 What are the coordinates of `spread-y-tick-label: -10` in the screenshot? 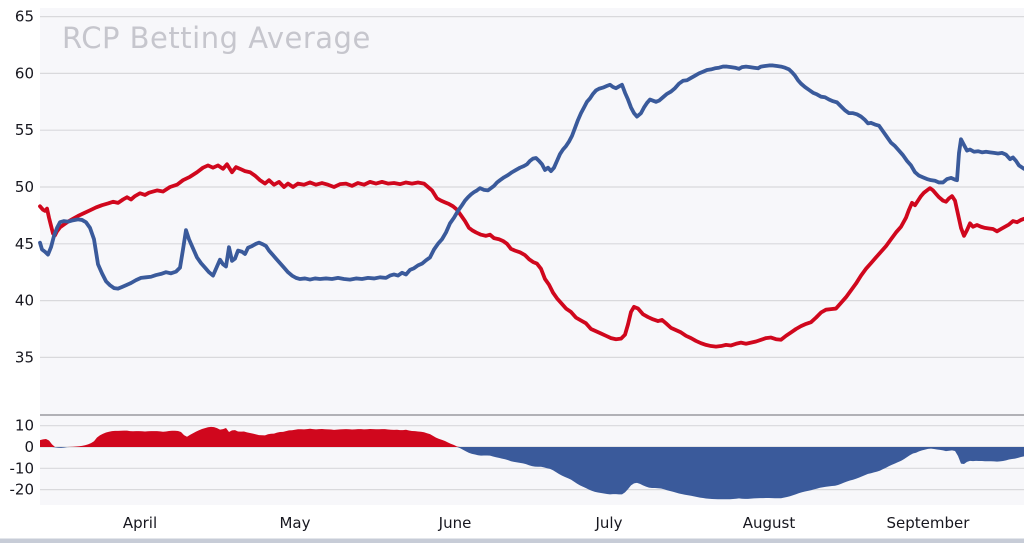 It's located at (22, 468).